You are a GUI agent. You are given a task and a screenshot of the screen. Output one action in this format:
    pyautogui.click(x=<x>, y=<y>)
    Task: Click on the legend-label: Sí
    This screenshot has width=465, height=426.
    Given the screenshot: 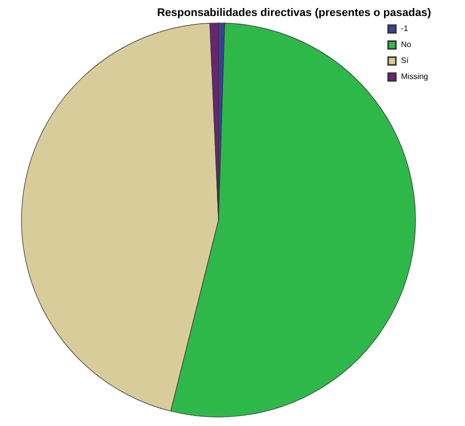 What is the action you would take?
    pyautogui.click(x=405, y=60)
    